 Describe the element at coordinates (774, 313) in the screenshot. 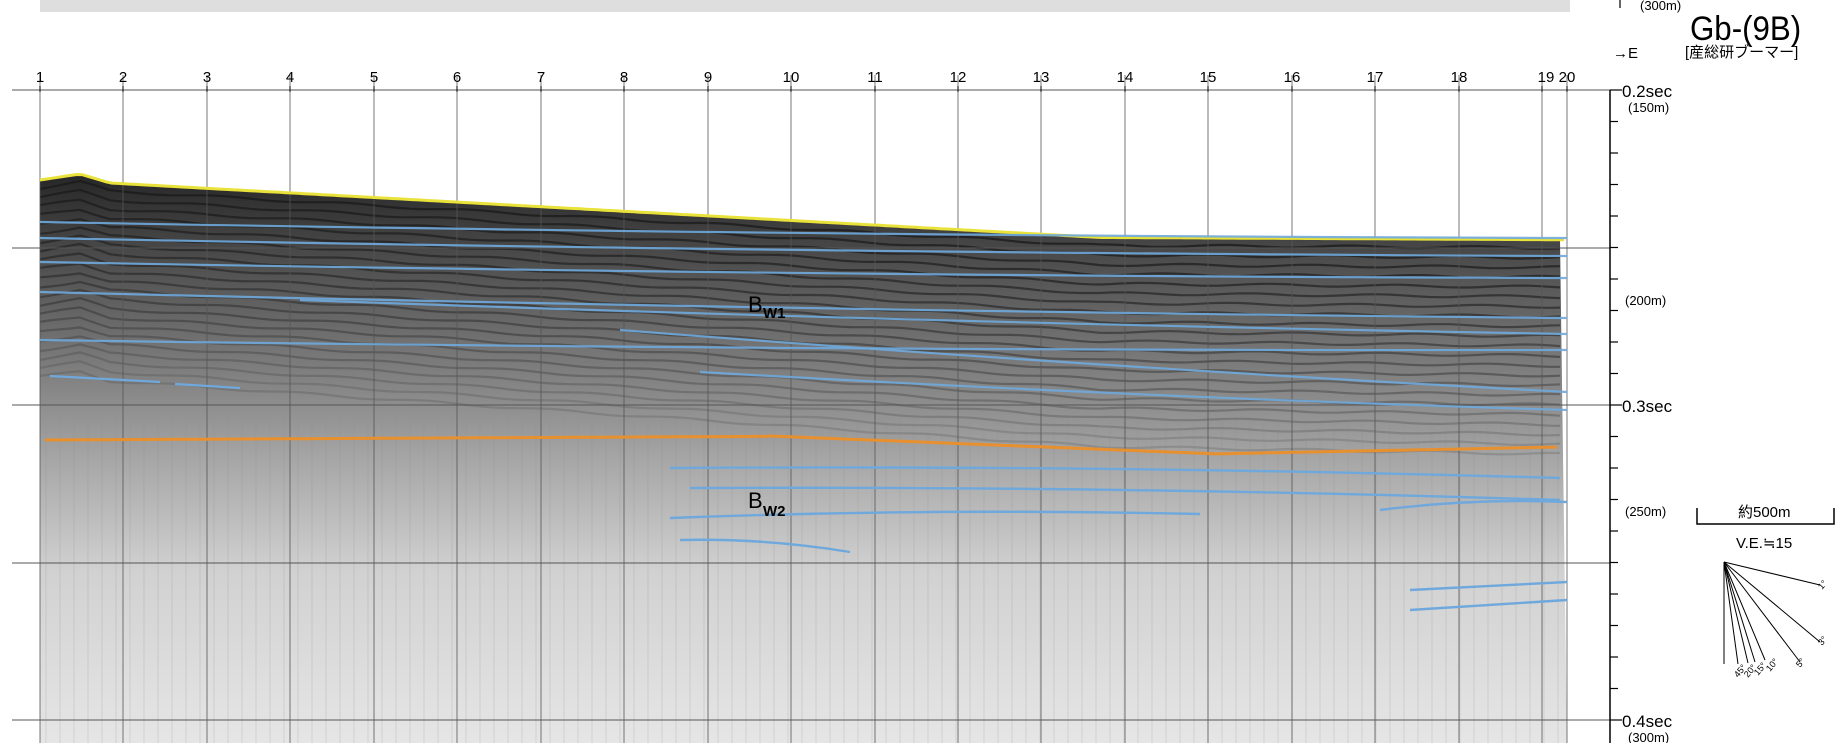

I see `svg-text: W1` at that location.